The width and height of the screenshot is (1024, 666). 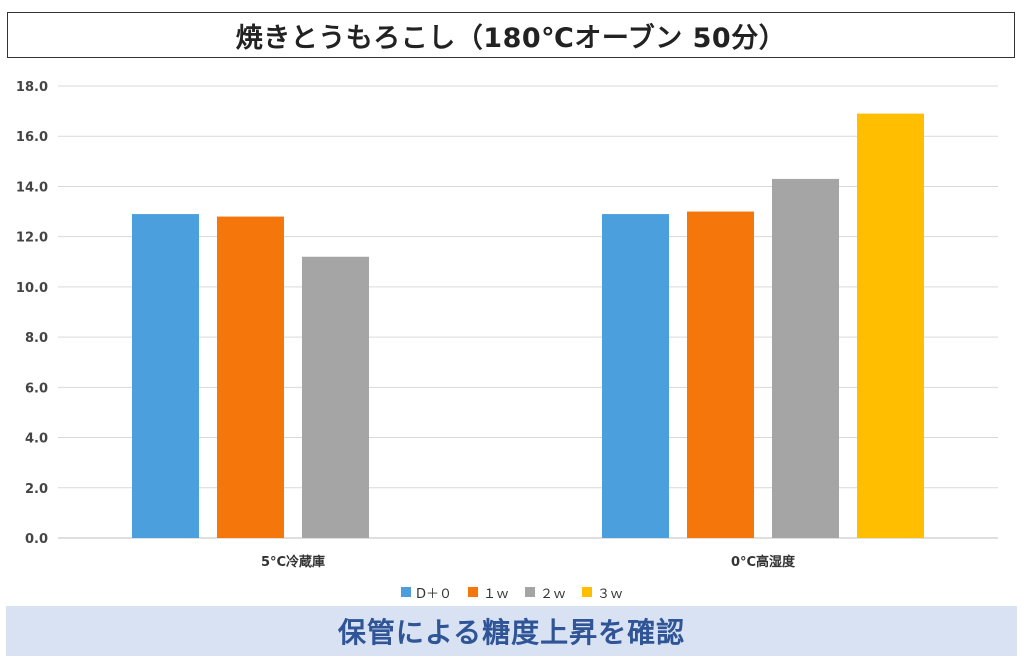 I want to click on conclusion-banner: 保管による糖度上昇を確認, so click(x=511, y=631).